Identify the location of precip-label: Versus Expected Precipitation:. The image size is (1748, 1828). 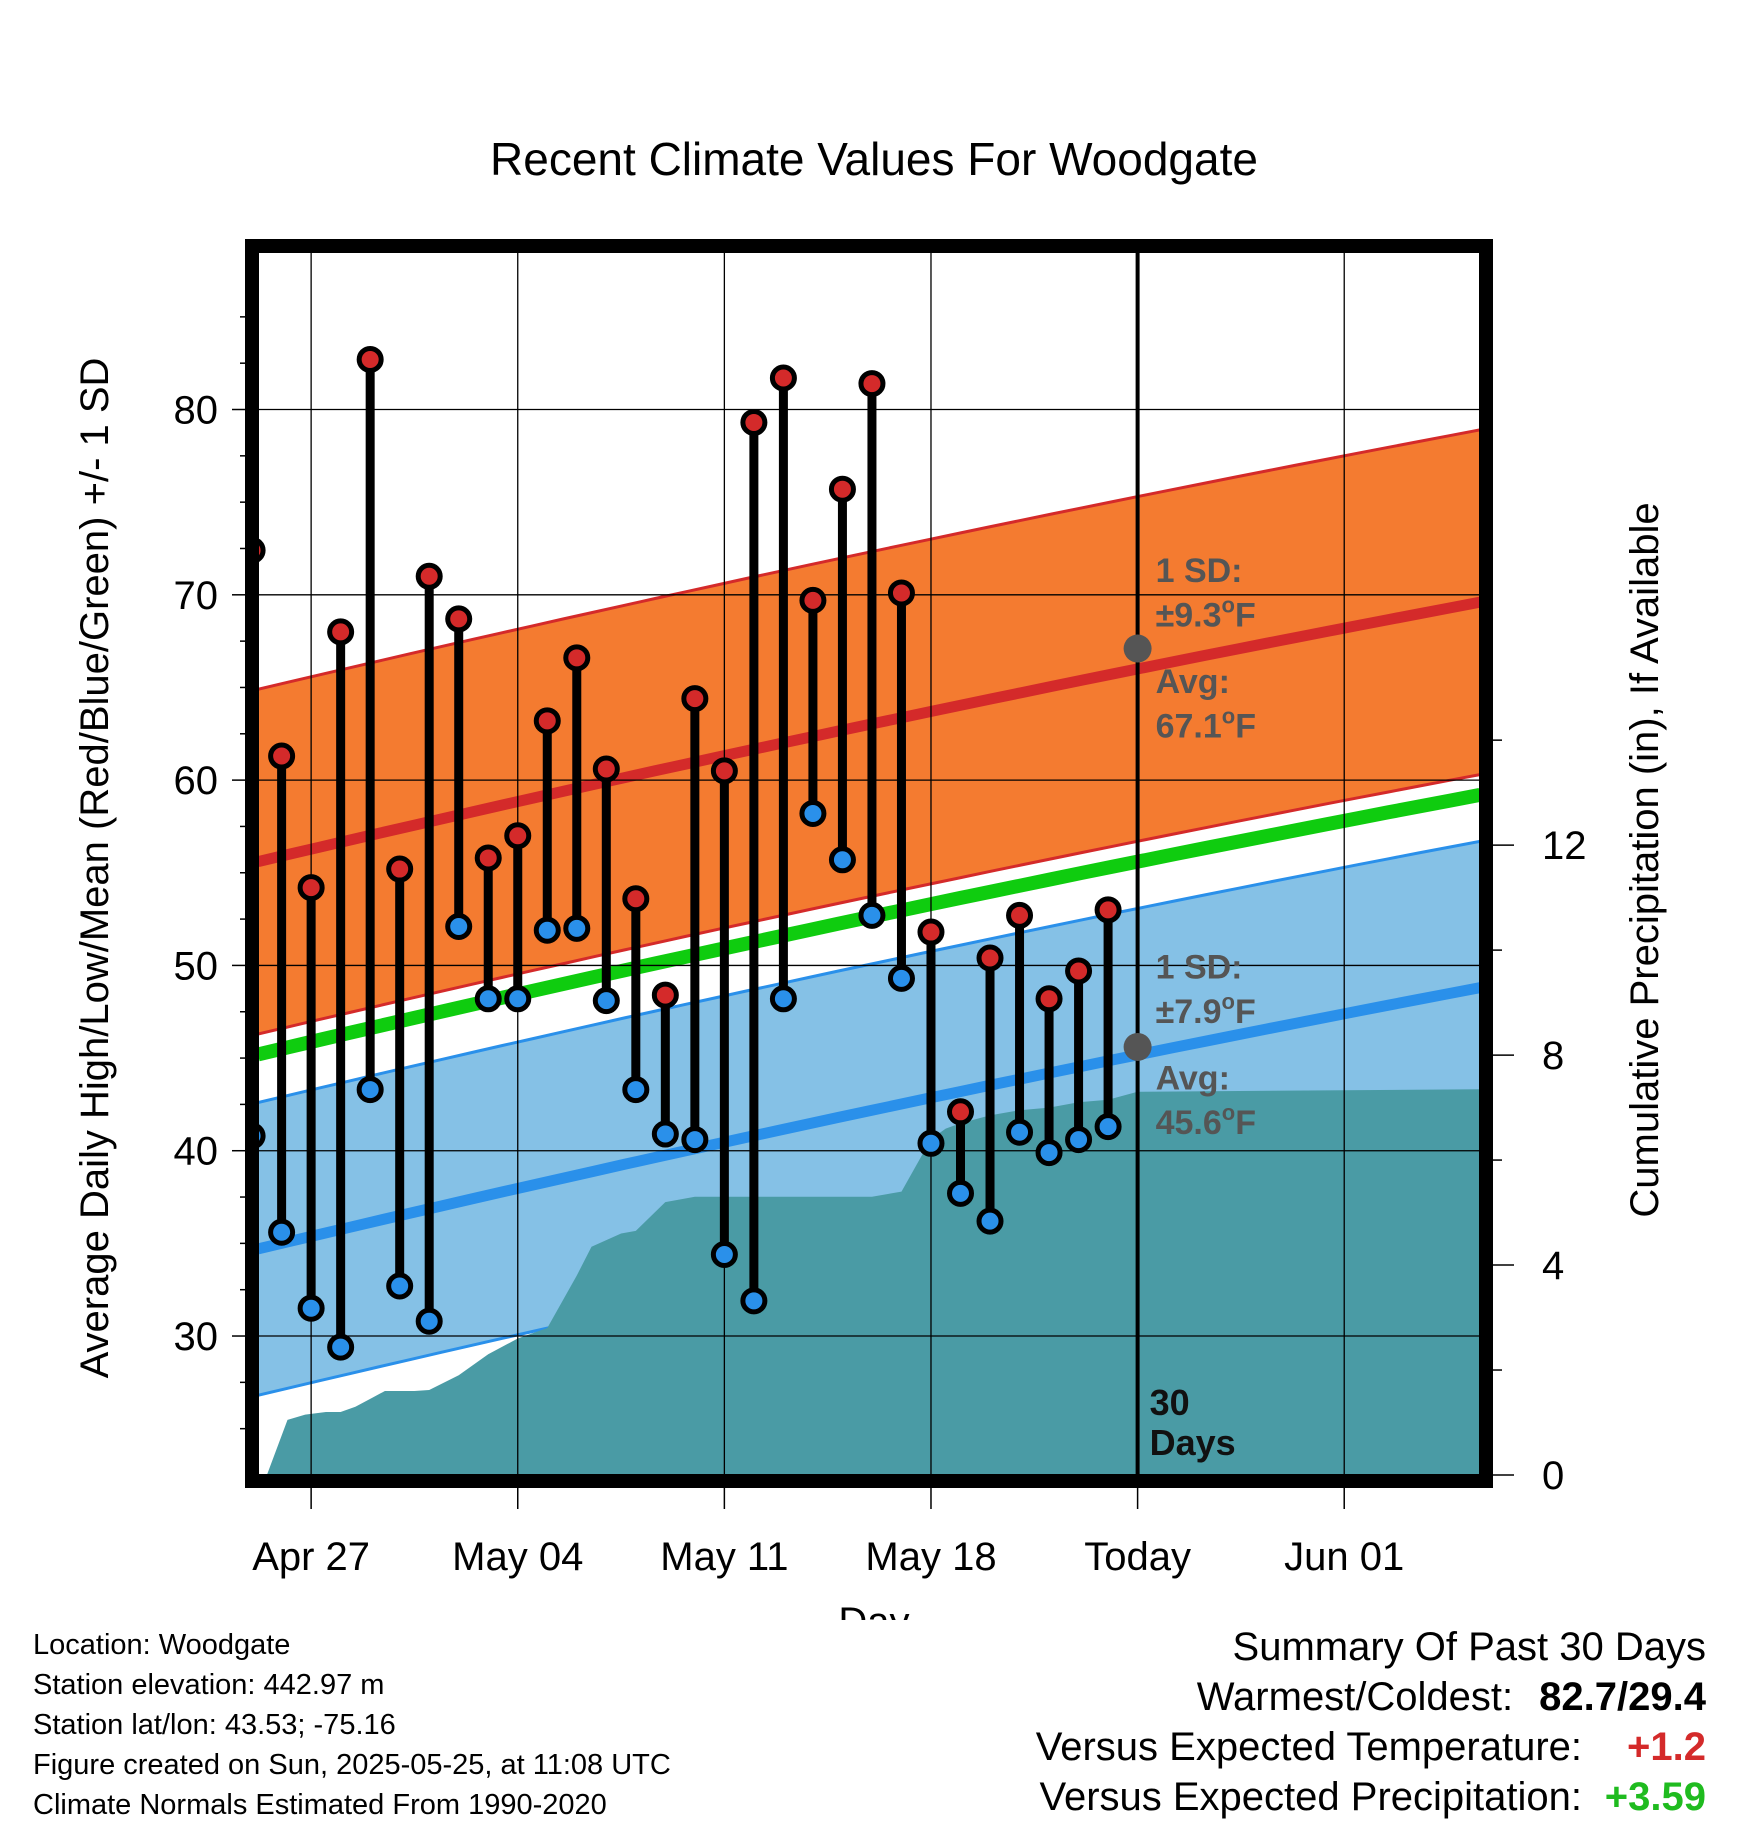
(1310, 1797).